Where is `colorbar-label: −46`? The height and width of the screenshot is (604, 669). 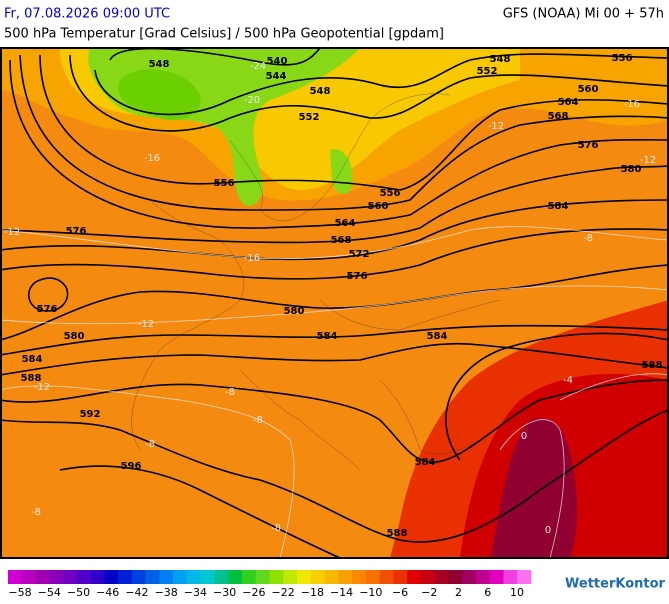
colorbar-label: −46 is located at coordinates (107, 592).